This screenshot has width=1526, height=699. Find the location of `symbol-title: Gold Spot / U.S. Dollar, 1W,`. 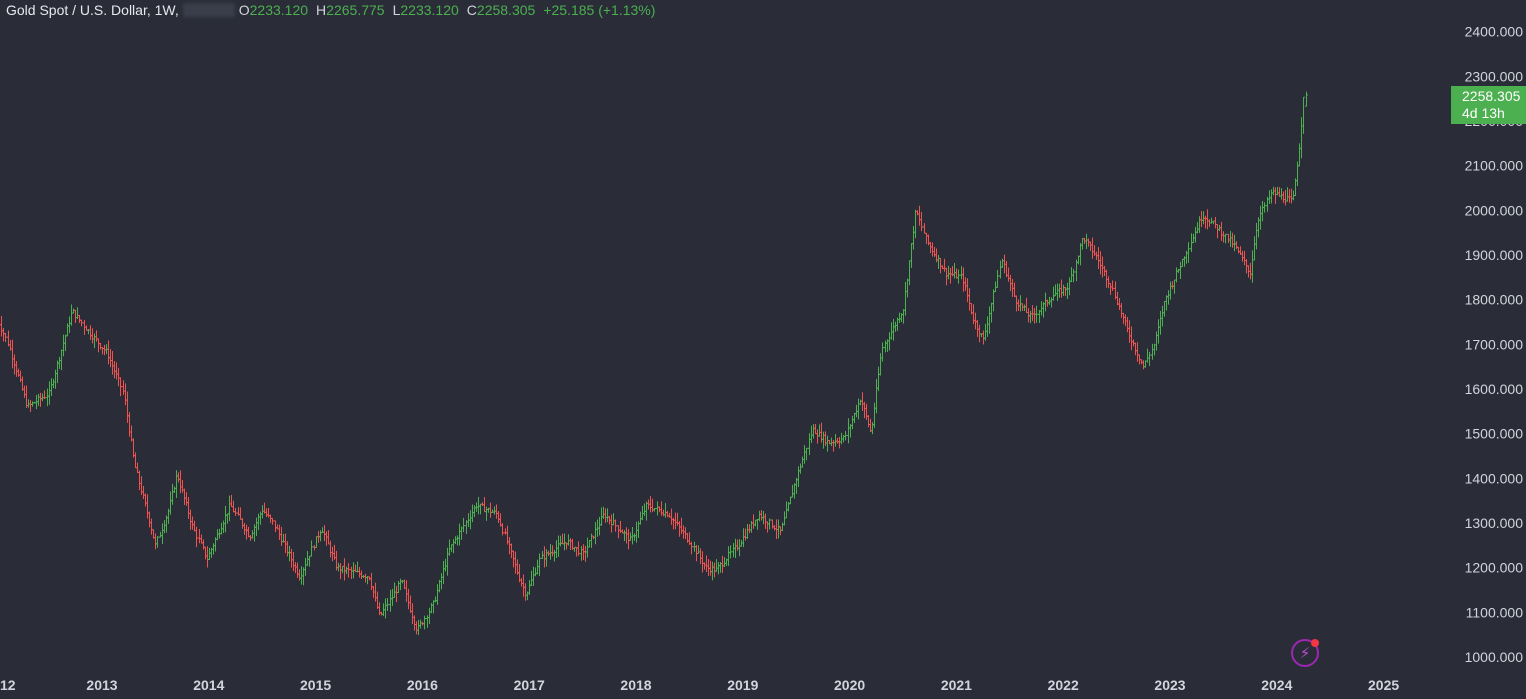

symbol-title: Gold Spot / U.S. Dollar, 1W, is located at coordinates (92, 10).